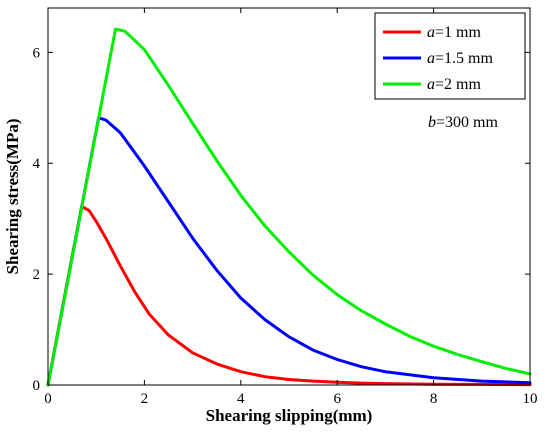 The height and width of the screenshot is (440, 550). What do you see at coordinates (48, 399) in the screenshot?
I see `x-tick-label: 0` at bounding box center [48, 399].